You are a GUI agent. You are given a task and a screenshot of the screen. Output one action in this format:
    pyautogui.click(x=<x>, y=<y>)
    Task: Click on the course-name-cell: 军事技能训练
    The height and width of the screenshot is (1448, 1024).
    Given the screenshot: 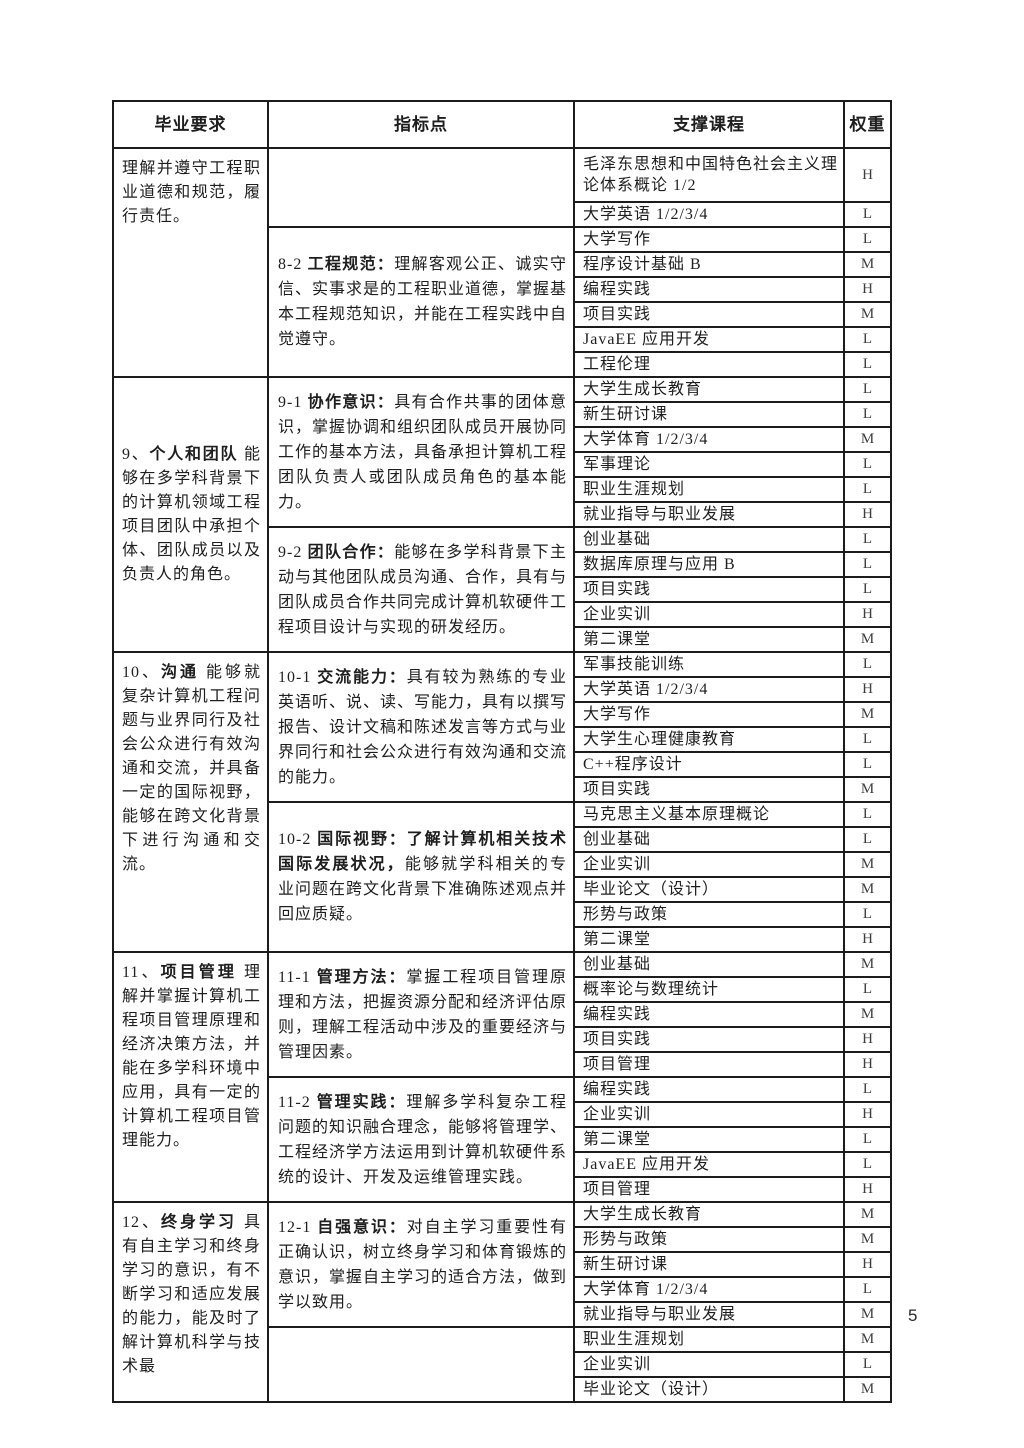 What is the action you would take?
    pyautogui.click(x=709, y=664)
    